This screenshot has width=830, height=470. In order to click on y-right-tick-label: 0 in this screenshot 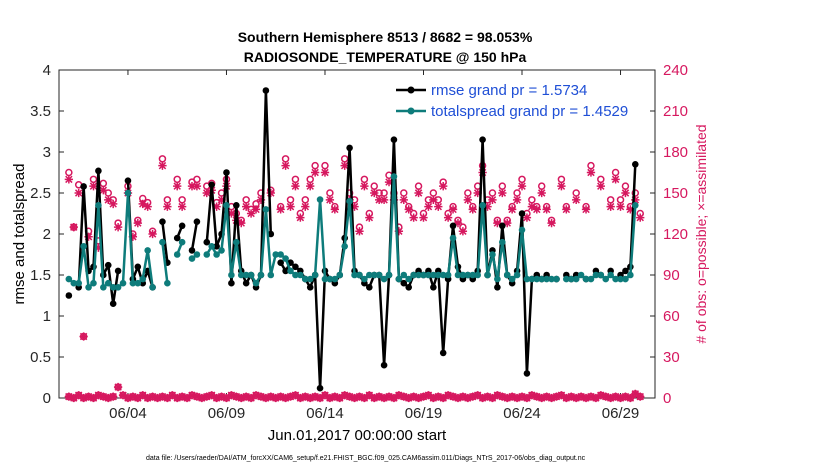, I will do `click(667, 398)`.